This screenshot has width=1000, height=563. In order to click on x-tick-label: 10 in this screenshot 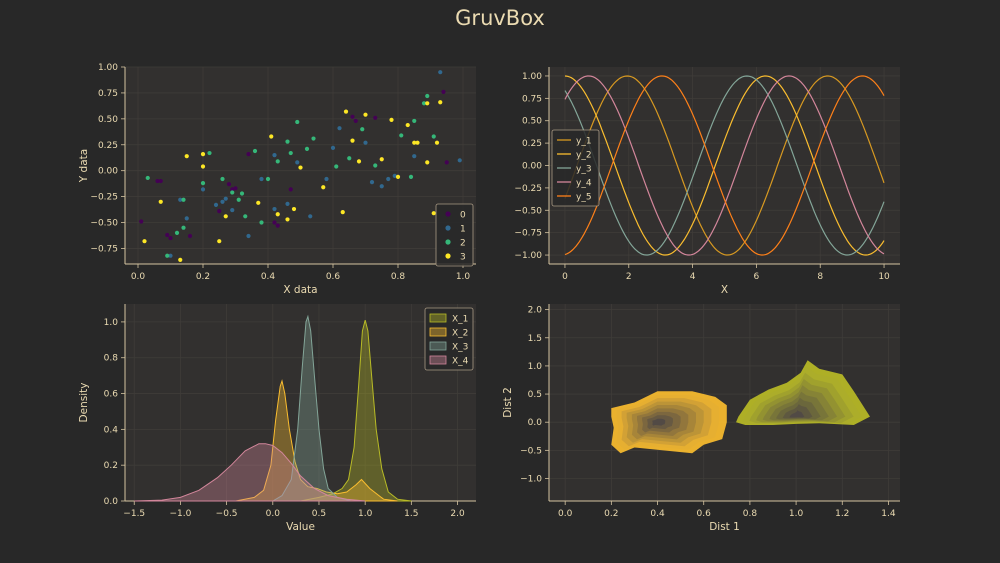, I will do `click(884, 277)`.